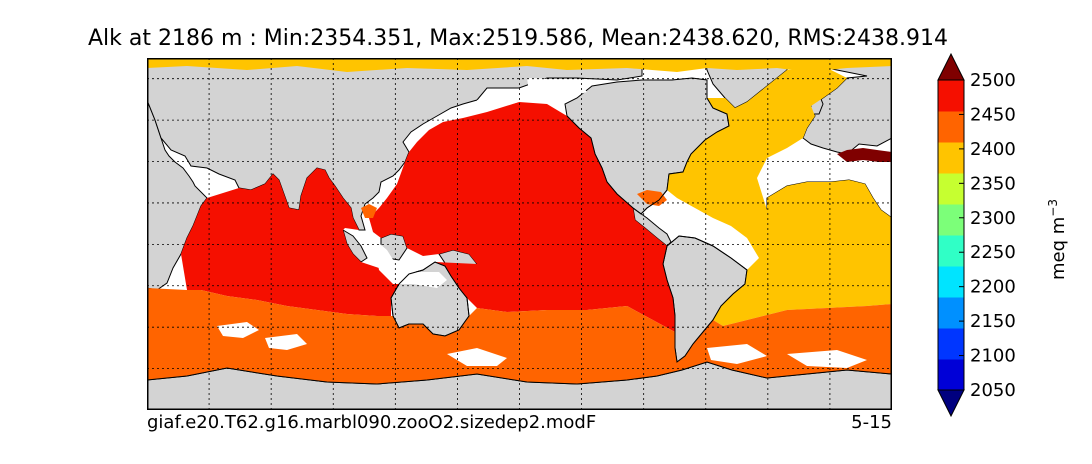 This screenshot has width=1092, height=464. I want to click on colorbar-tick-label: 2250, so click(993, 252).